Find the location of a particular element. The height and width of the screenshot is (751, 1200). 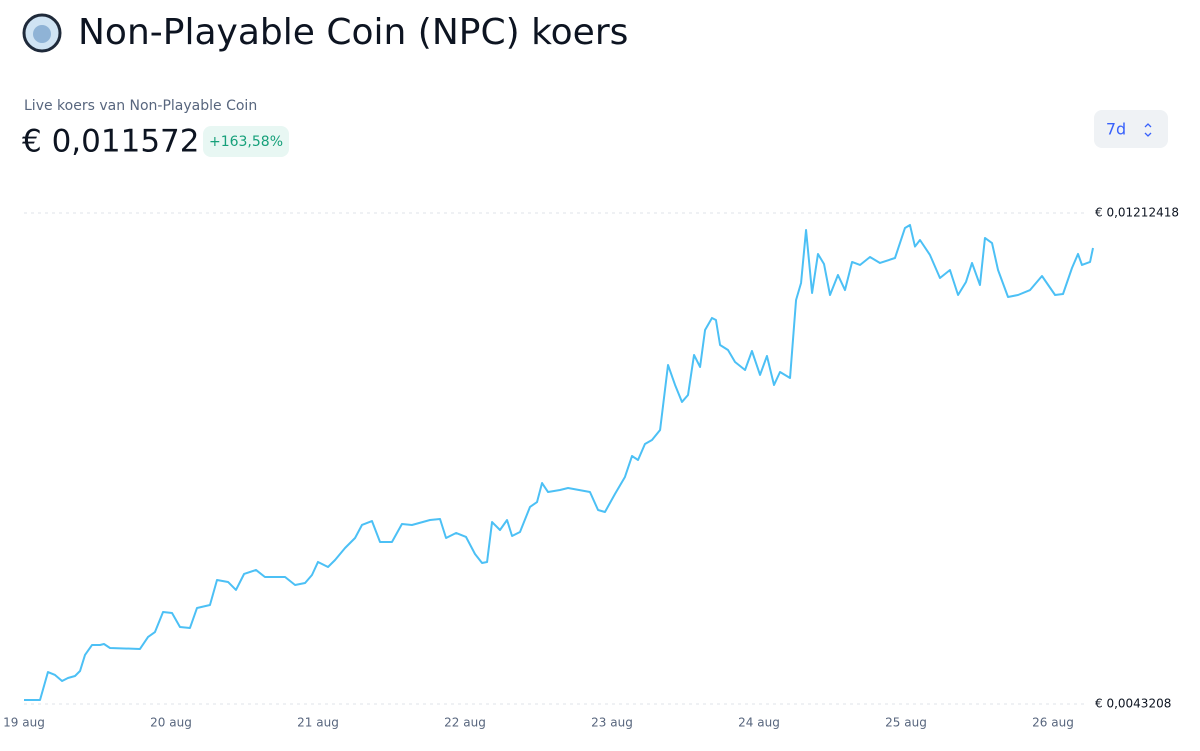

change: +163,58% is located at coordinates (246, 142).